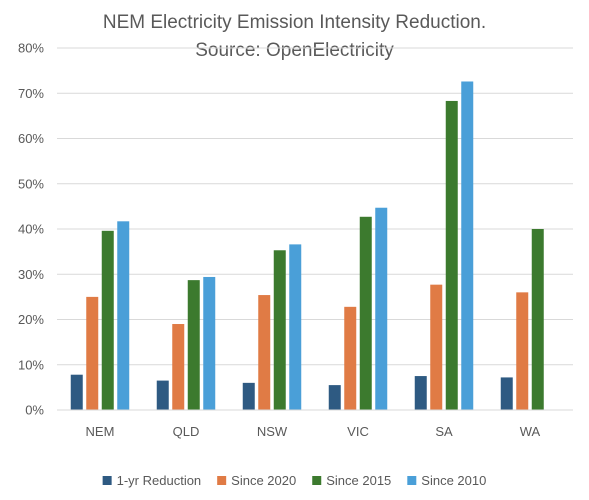 The image size is (589, 500). What do you see at coordinates (186, 431) in the screenshot?
I see `x-tick-label: QLD` at bounding box center [186, 431].